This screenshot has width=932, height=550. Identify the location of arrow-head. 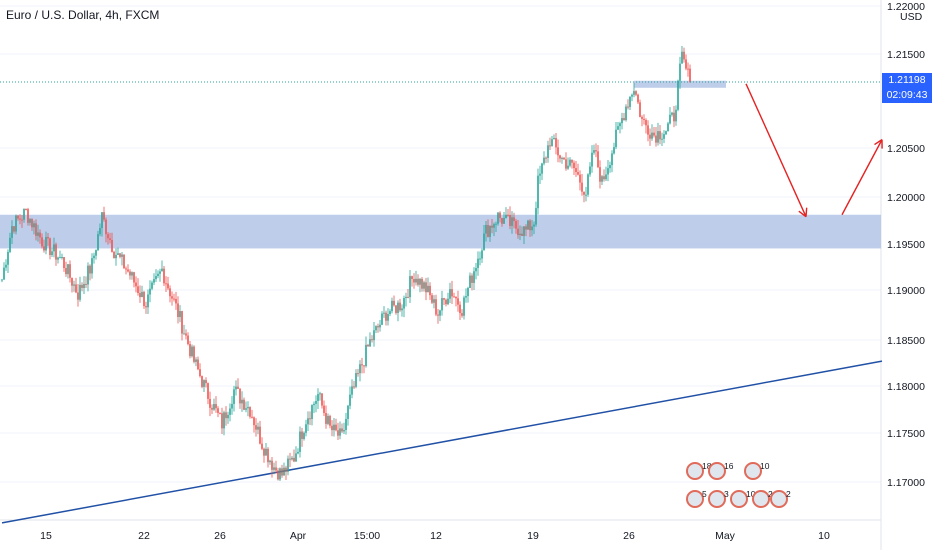
(878, 142).